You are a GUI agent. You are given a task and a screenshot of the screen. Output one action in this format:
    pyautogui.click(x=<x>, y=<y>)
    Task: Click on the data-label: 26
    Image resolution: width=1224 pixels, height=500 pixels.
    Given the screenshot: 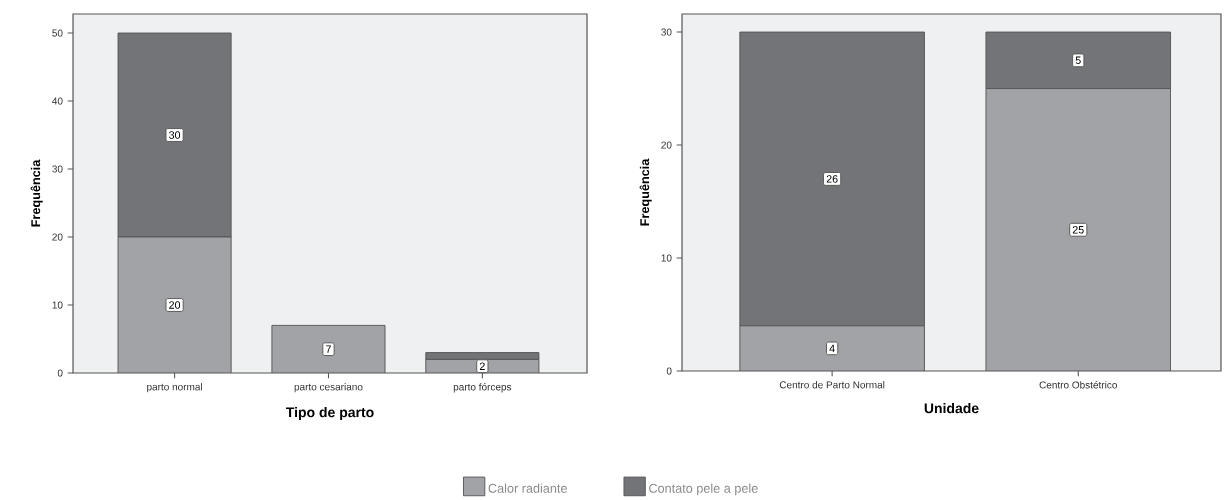 What is the action you would take?
    pyautogui.click(x=832, y=179)
    